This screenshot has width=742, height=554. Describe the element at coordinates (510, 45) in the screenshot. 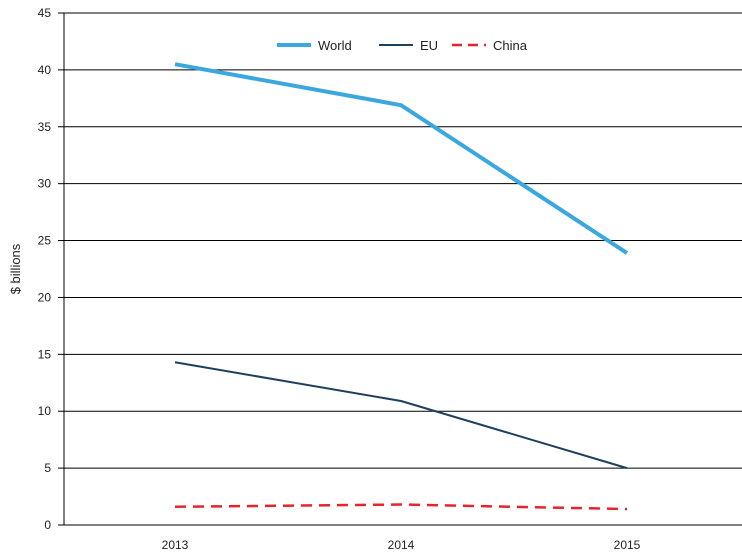

I see `legend-label-china: China` at that location.